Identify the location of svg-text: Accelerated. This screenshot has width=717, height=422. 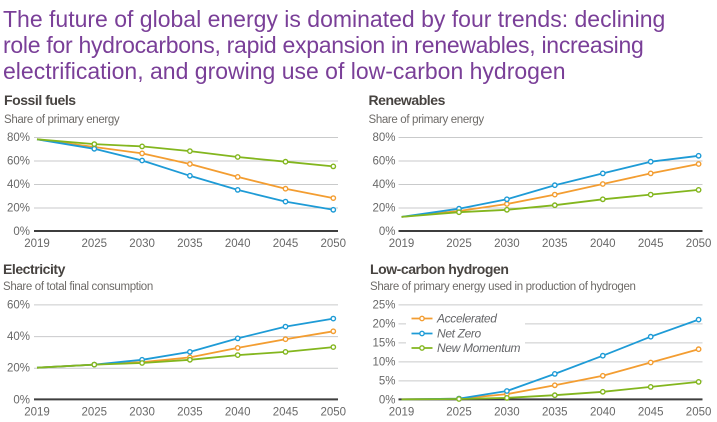
(466, 319).